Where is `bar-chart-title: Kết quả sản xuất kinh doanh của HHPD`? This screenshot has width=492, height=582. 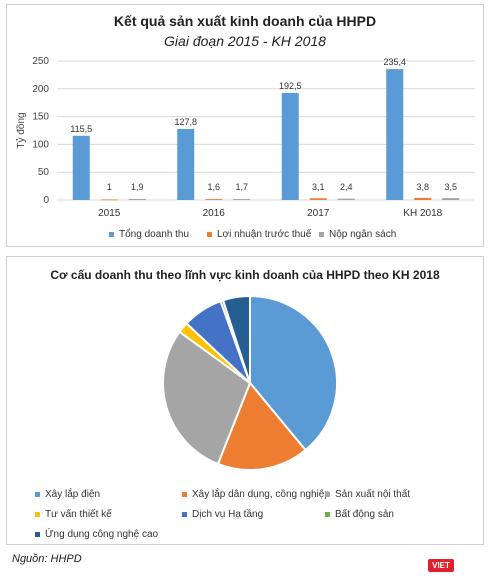 bar-chart-title: Kết quả sản xuất kinh doanh của HHPD is located at coordinates (245, 21).